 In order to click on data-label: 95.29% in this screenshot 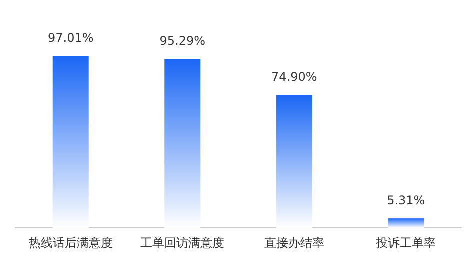, I will do `click(183, 41)`.